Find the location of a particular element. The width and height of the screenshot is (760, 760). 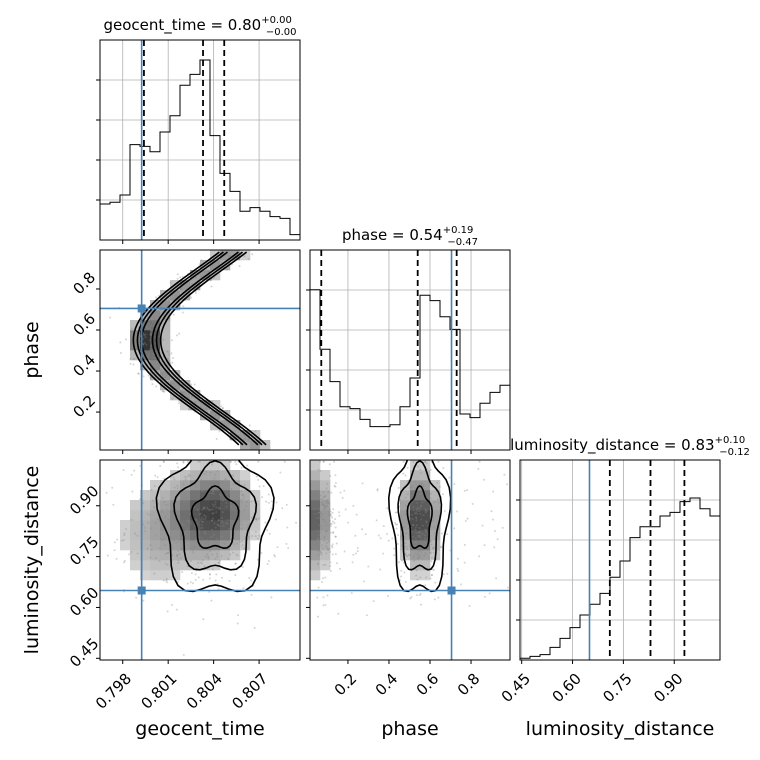

x-tick-label-geocent_time: 0.807 is located at coordinates (249, 691).